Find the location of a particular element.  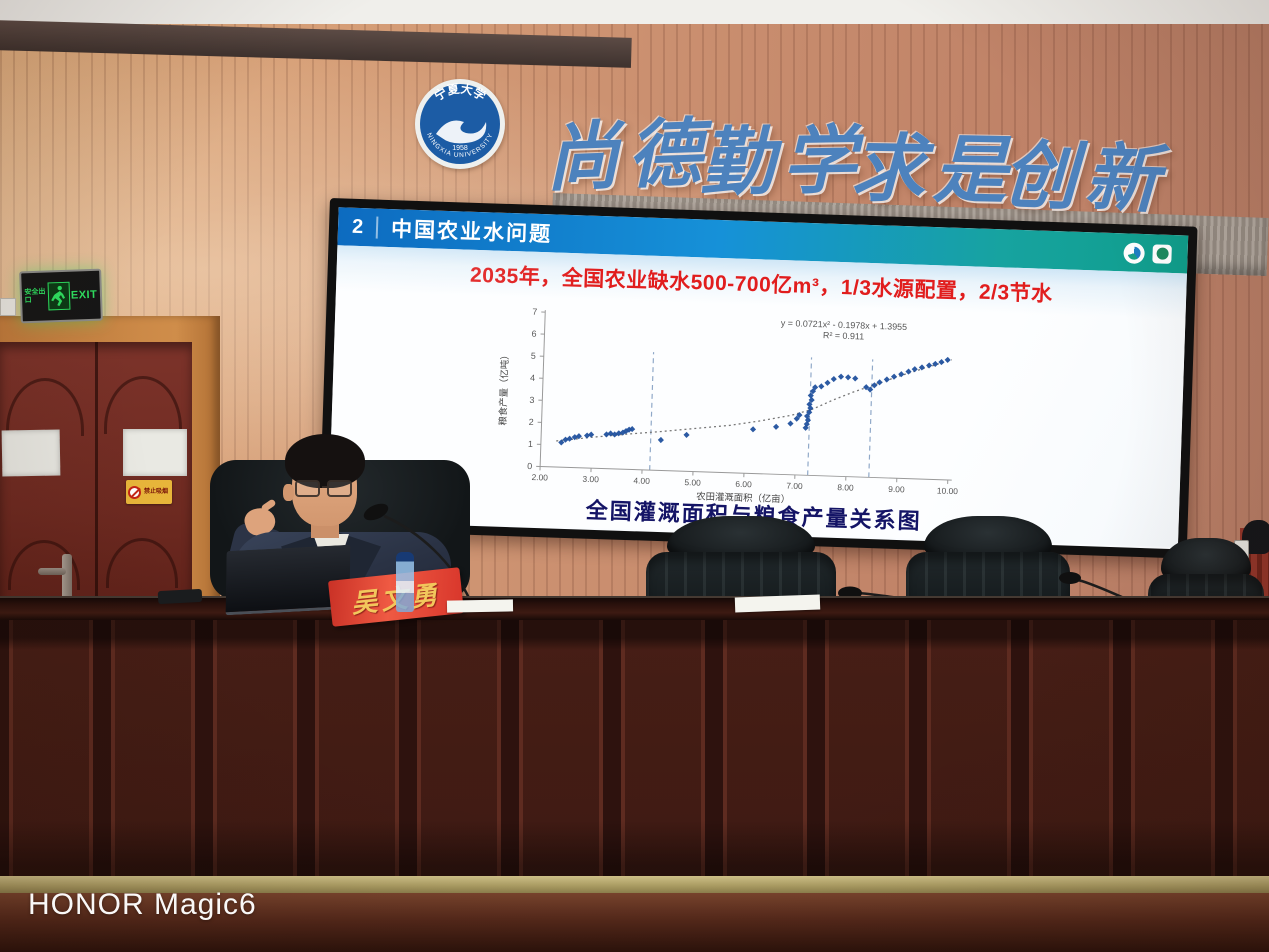

x-tick-label: 3.00 is located at coordinates (590, 479).